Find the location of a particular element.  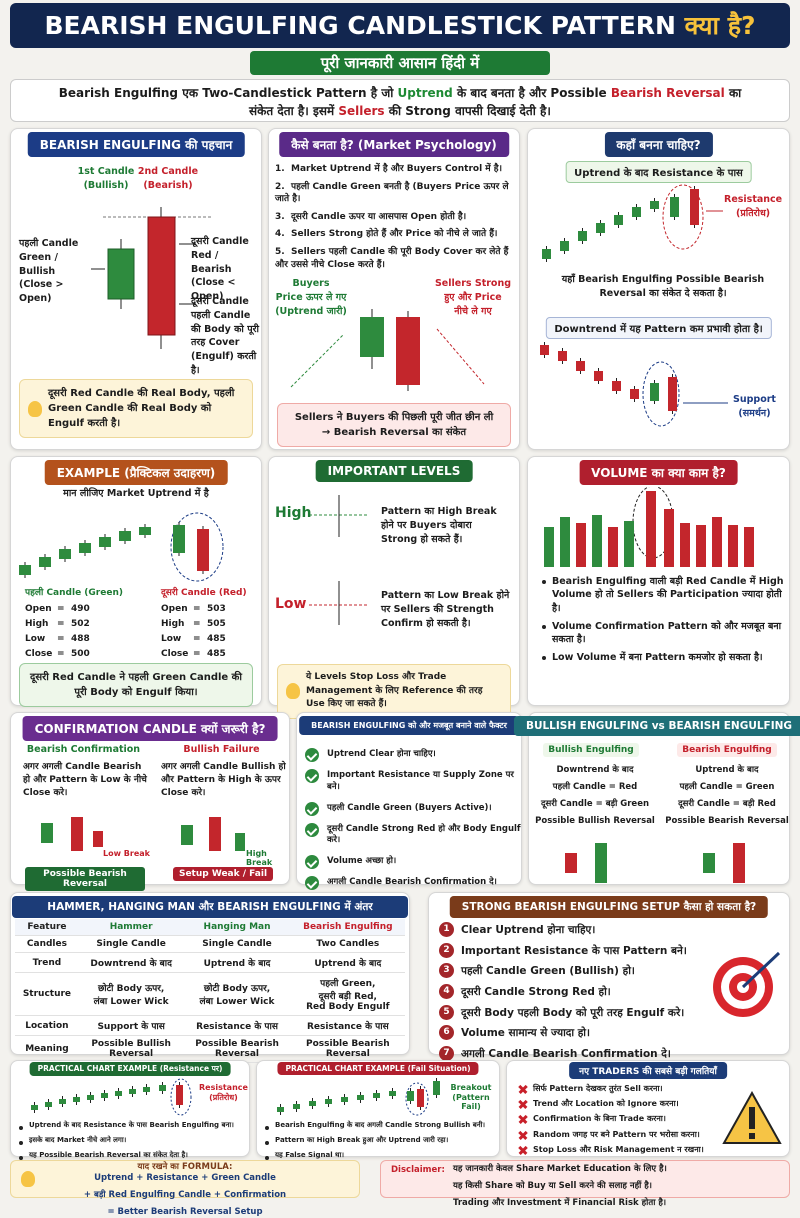

ohlc-row: Open = 503 is located at coordinates (211, 609).